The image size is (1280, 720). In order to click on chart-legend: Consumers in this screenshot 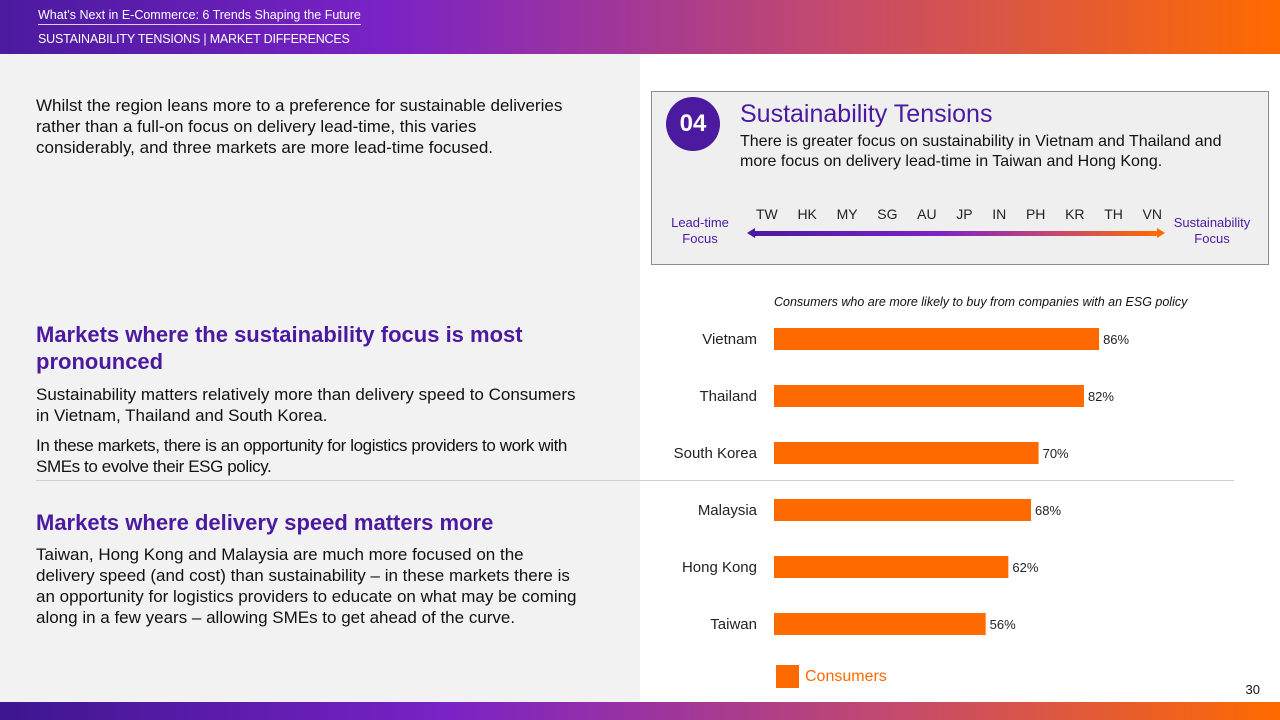, I will do `click(831, 676)`.